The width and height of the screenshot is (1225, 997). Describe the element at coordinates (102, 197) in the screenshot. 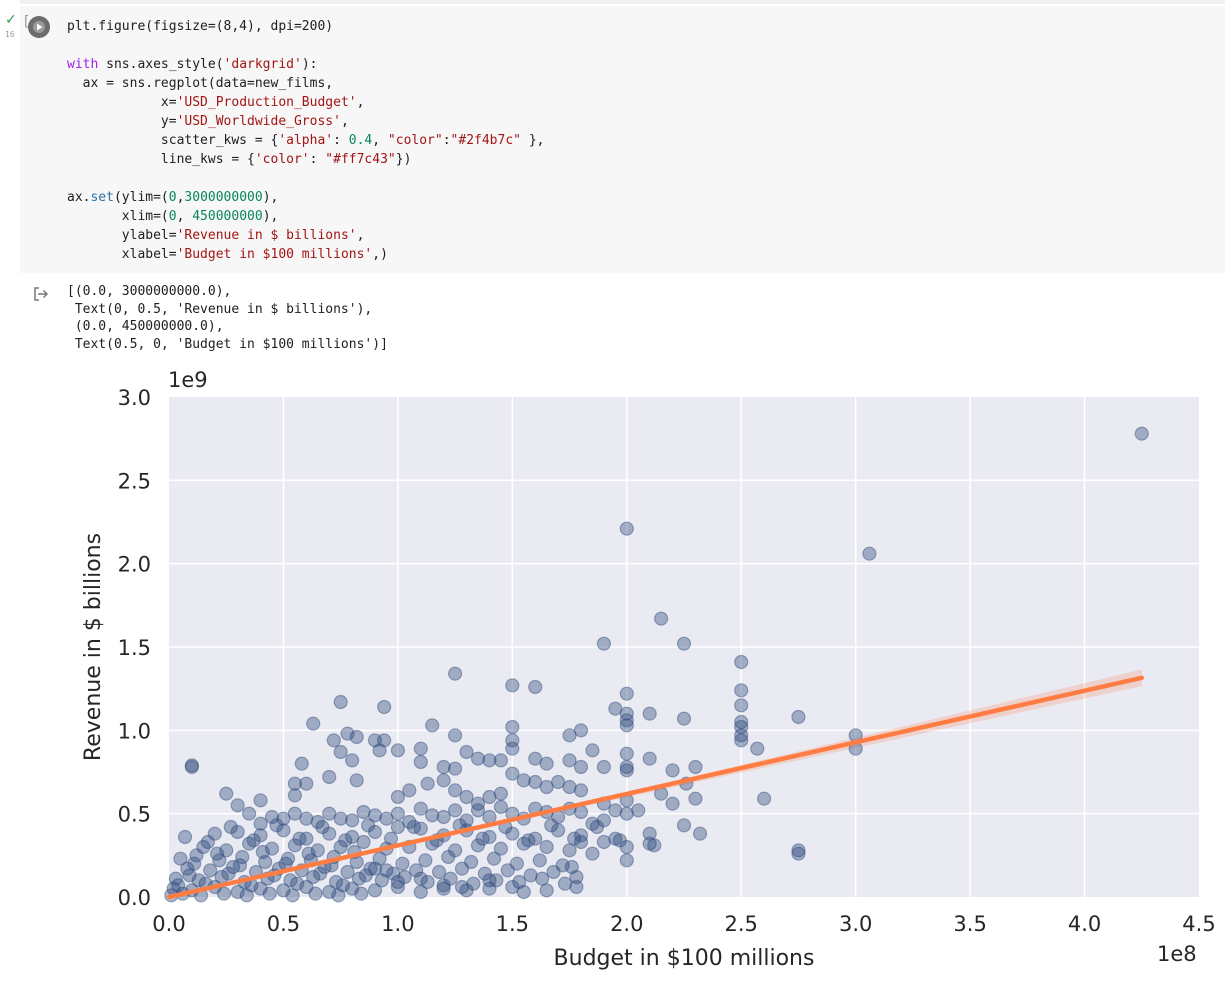

I see `code-function: set` at that location.